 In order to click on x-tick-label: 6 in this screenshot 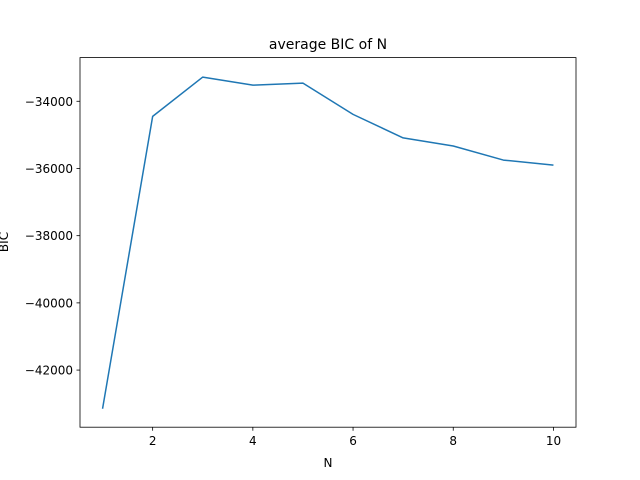, I will do `click(353, 441)`.